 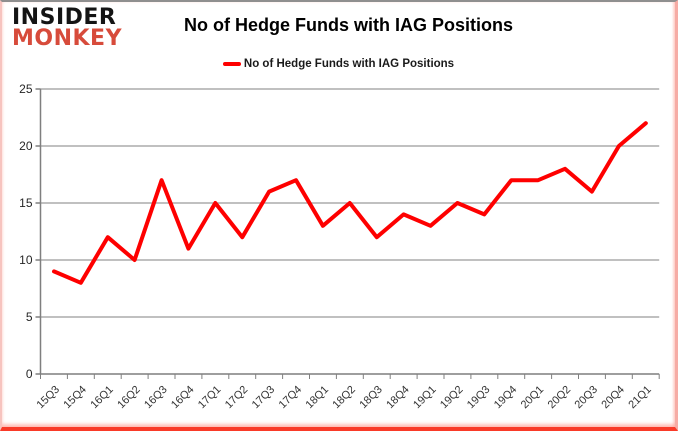 What do you see at coordinates (506, 398) in the screenshot?
I see `x-tick-label: 19Q4` at bounding box center [506, 398].